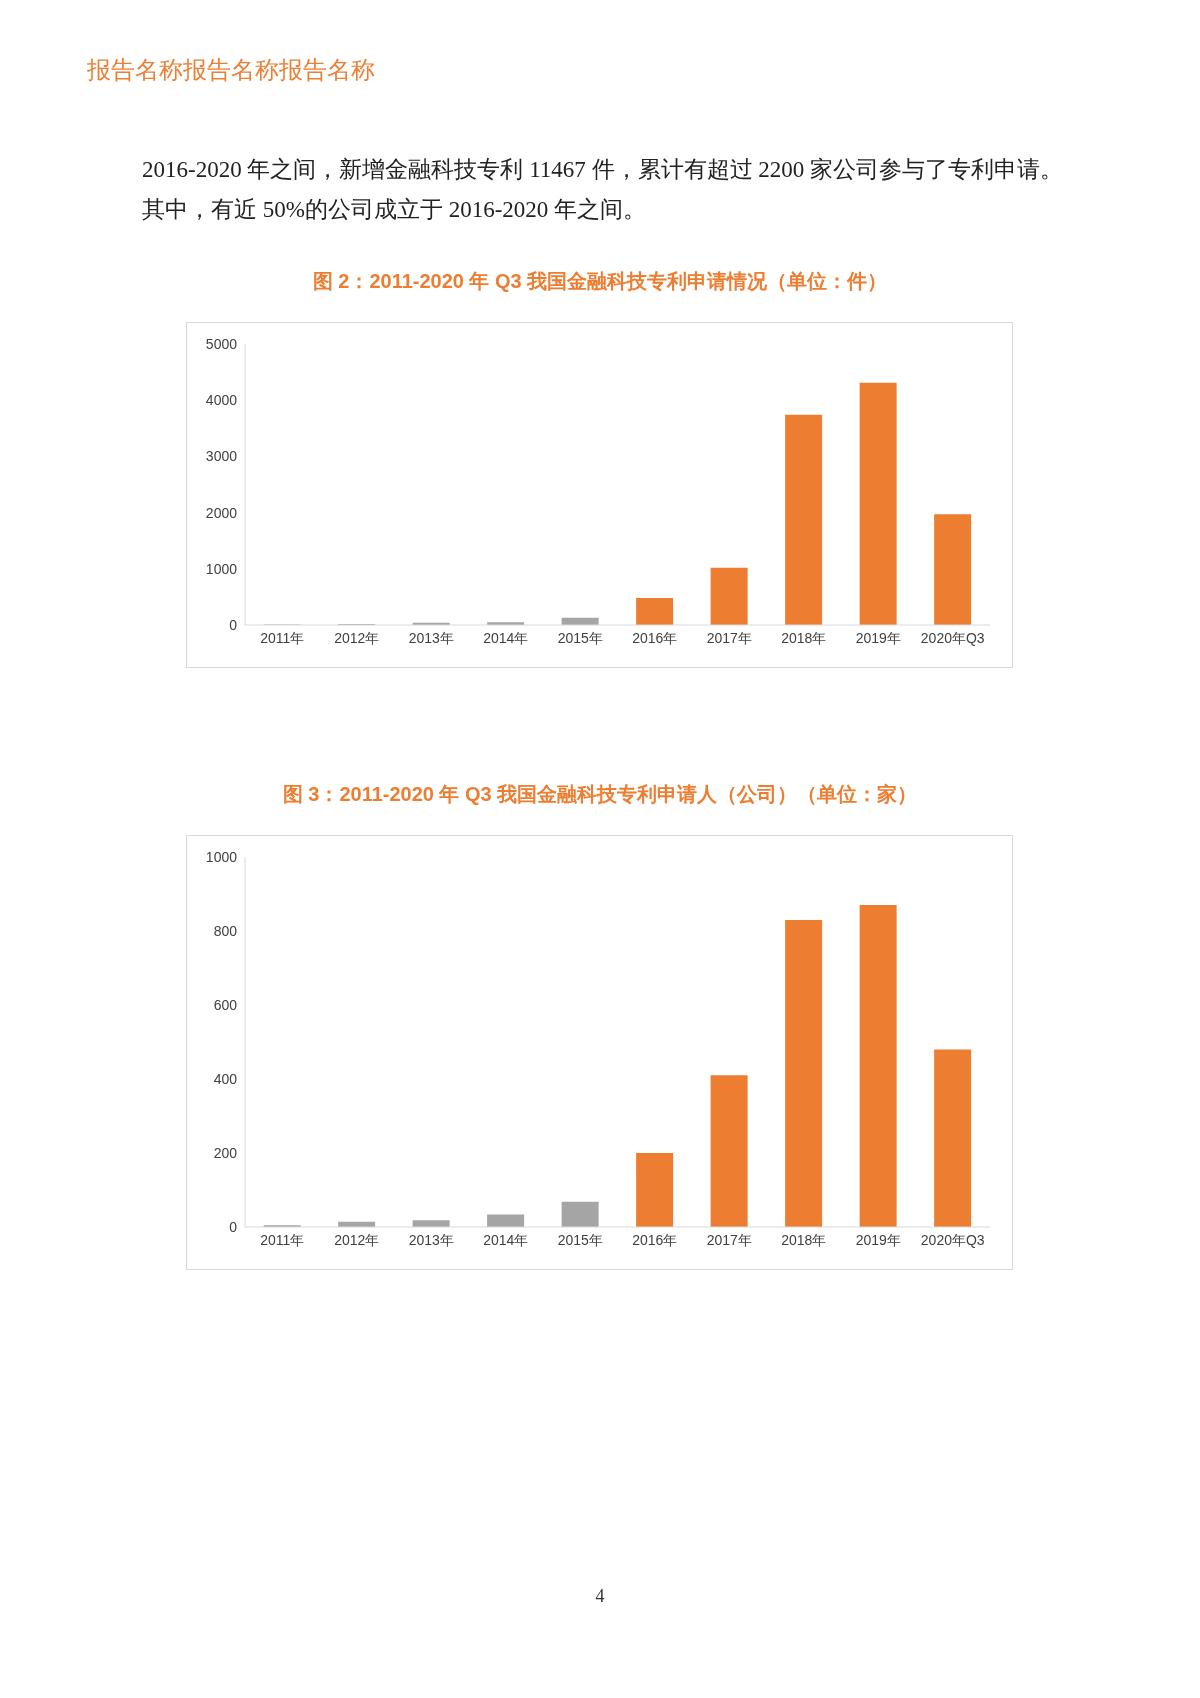 The image size is (1200, 1698). What do you see at coordinates (231, 70) in the screenshot?
I see `text: 报告名称报告名称报告名称` at bounding box center [231, 70].